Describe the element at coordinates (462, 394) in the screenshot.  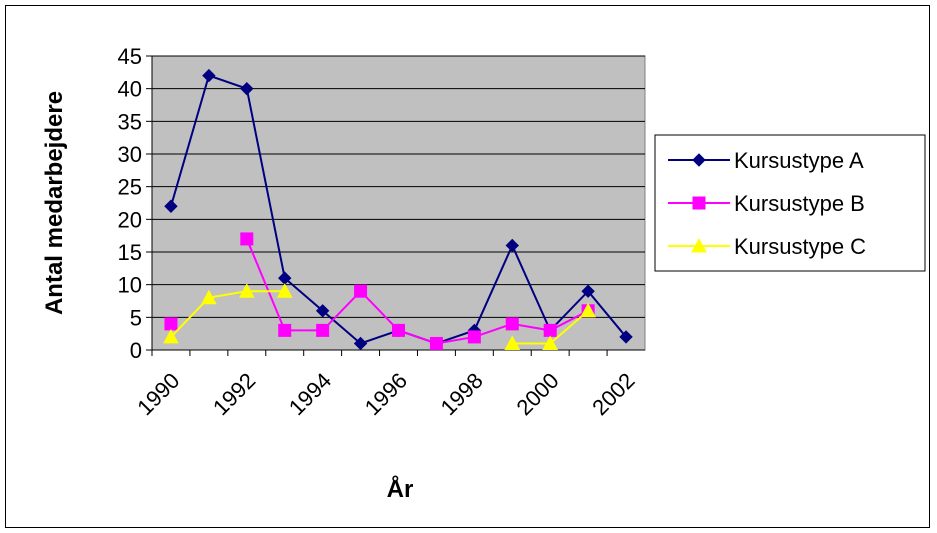
I see `x-tick-label: 1998` at that location.